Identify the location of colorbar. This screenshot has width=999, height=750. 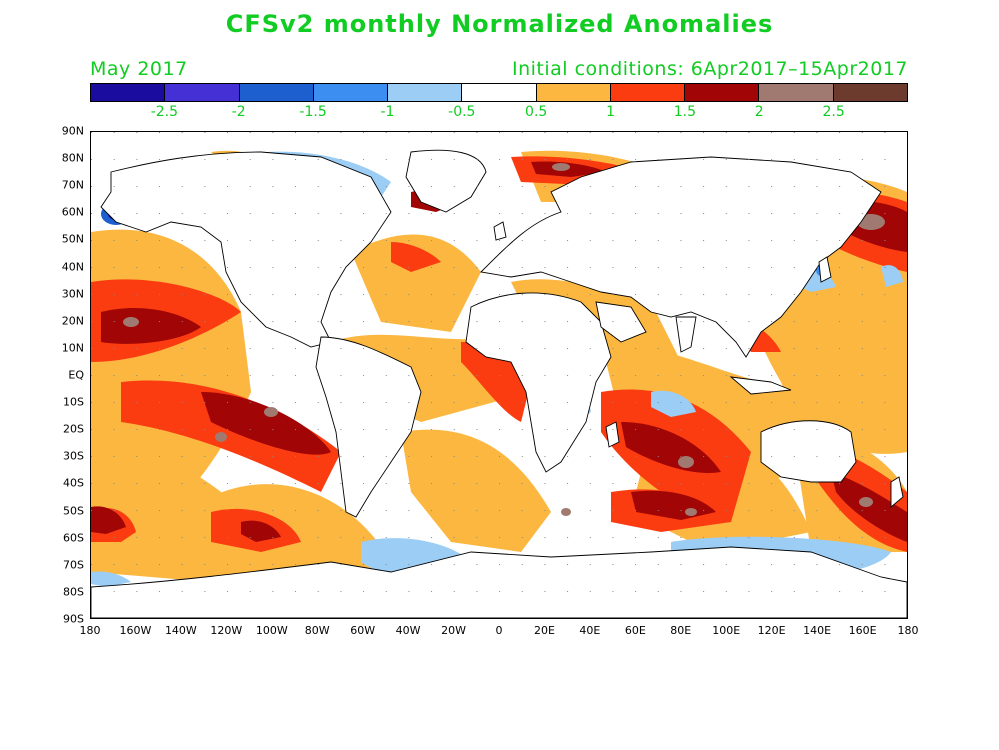
(499, 92).